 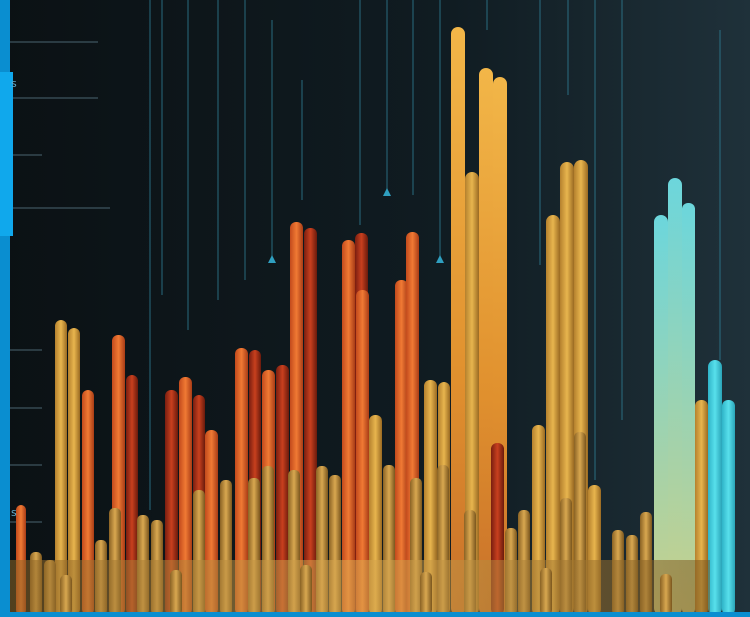 I want to click on bar-field, so click(x=355, y=588).